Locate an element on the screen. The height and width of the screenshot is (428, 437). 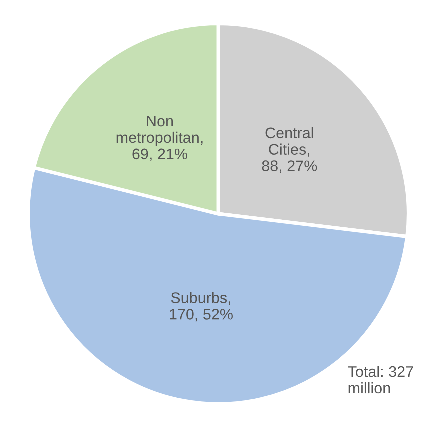
slice-label: Central Cities, 88, 27% is located at coordinates (290, 150).